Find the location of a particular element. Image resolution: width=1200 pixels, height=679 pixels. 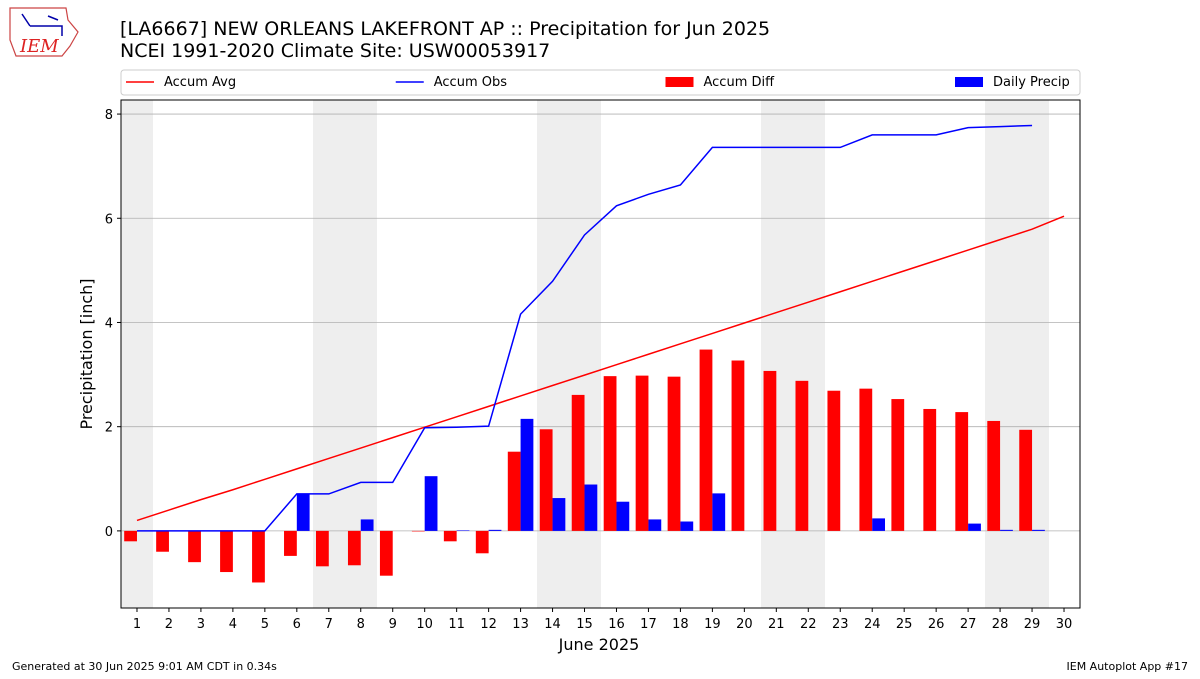

x-tick-label: 26 is located at coordinates (936, 624).